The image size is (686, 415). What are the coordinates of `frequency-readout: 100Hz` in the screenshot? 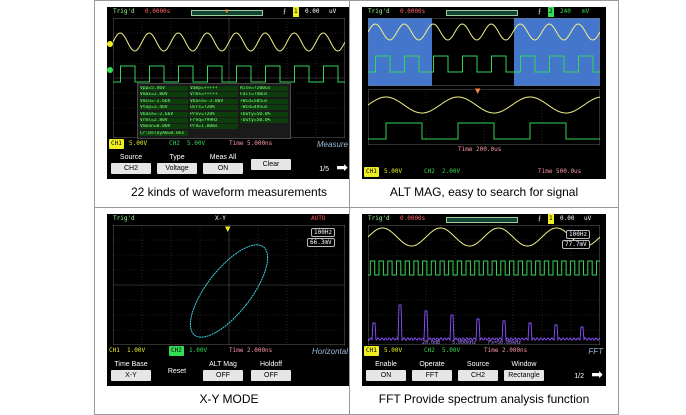 It's located at (323, 232).